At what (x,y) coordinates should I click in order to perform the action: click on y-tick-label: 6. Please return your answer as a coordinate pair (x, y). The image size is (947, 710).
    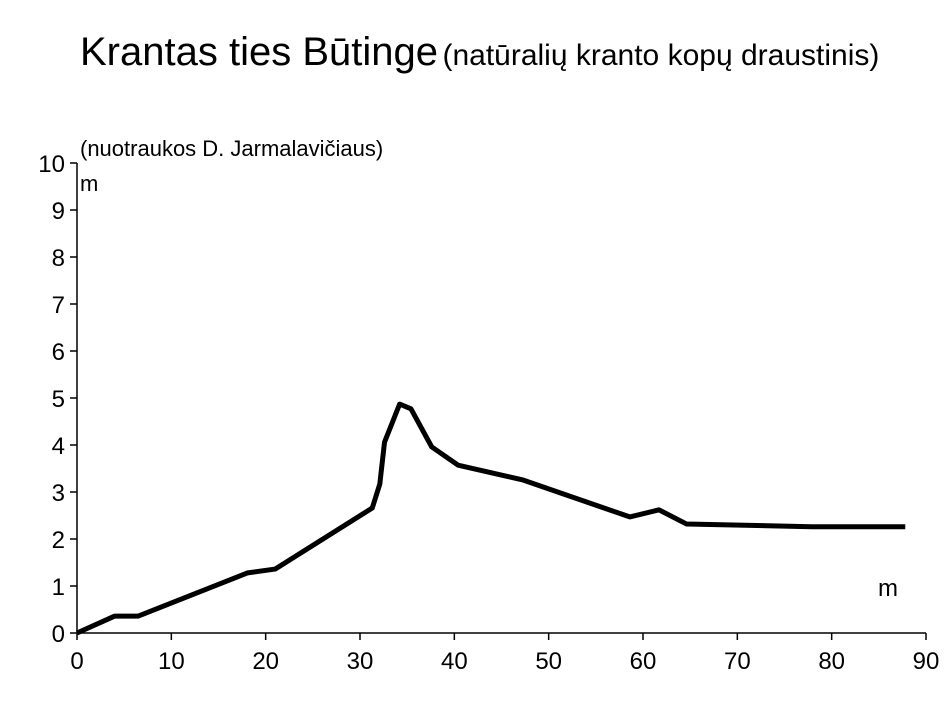
    Looking at the image, I should click on (58, 352).